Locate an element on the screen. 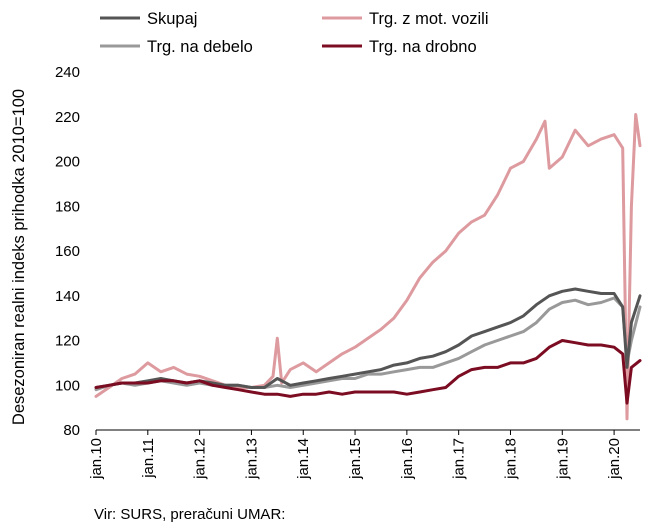 The image size is (650, 532). y-tick-label: 220 is located at coordinates (67, 117).